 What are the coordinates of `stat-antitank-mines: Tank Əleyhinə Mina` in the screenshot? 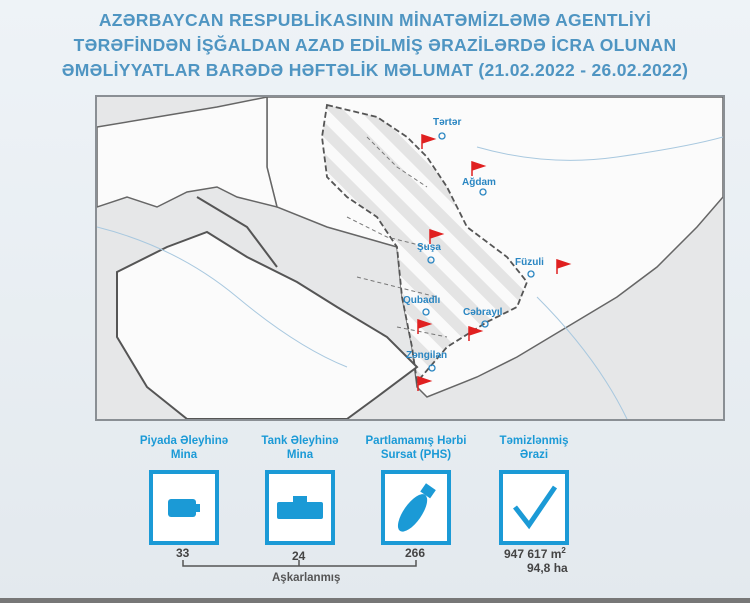 It's located at (300, 489).